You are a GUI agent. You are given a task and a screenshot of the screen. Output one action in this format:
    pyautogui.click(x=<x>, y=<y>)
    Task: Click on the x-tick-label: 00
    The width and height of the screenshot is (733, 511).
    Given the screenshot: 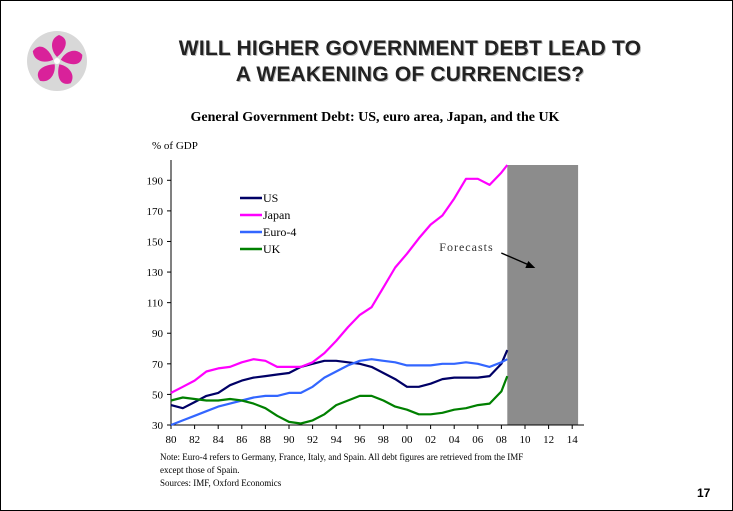 What is the action you would take?
    pyautogui.click(x=408, y=440)
    